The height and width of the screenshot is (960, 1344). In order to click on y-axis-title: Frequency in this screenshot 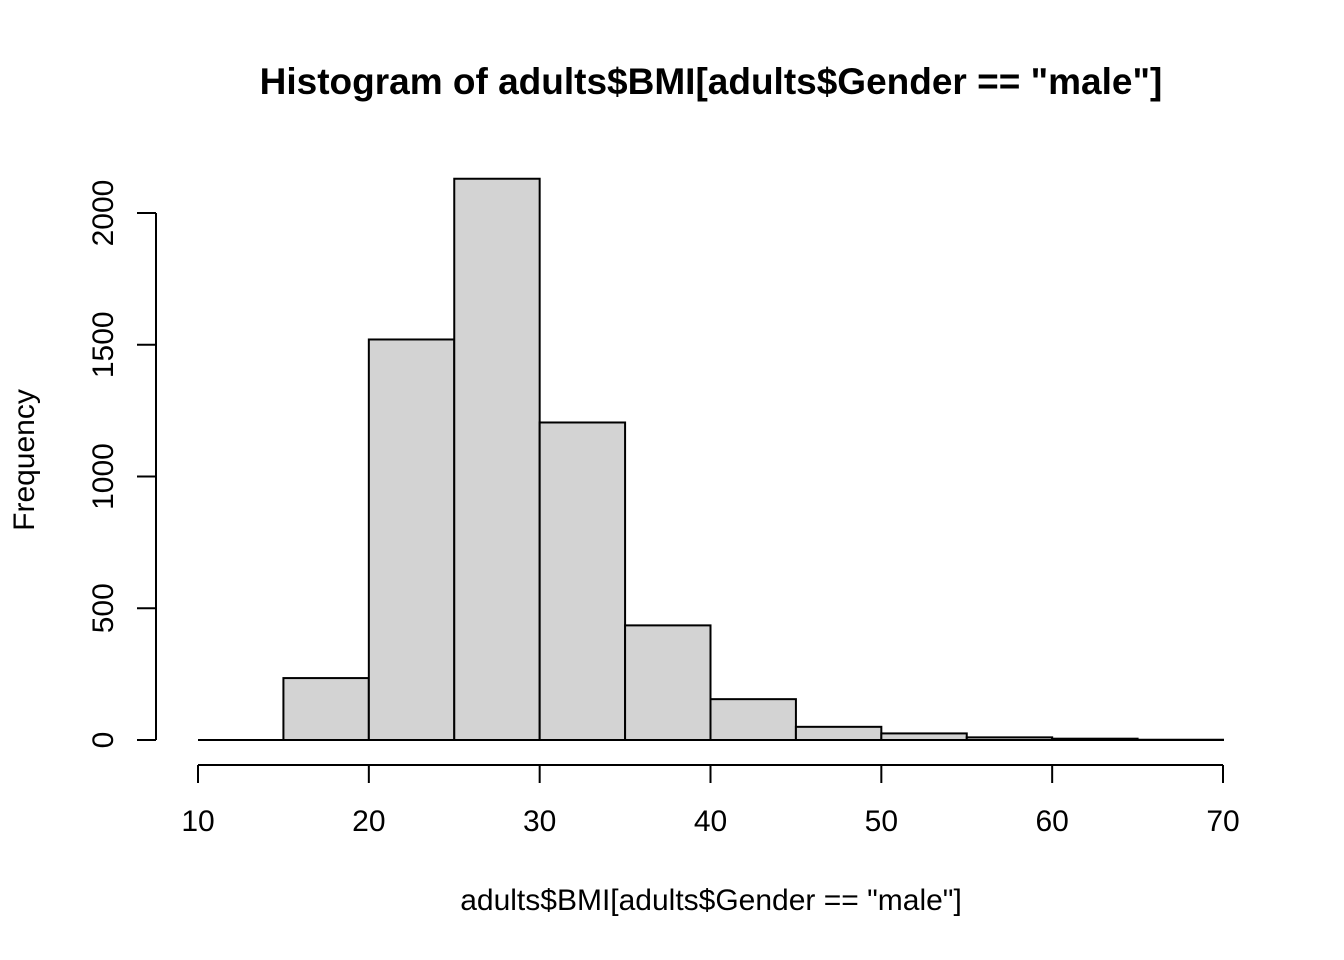, I will do `click(24, 460)`.